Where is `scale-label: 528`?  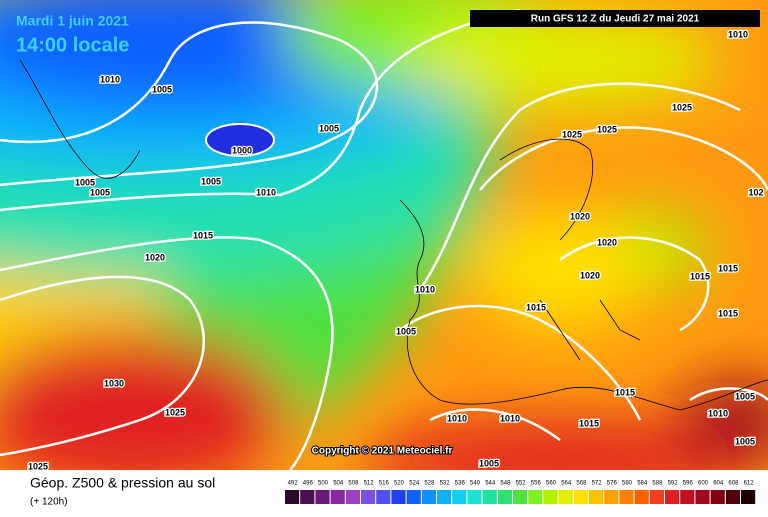
scale-label: 528 is located at coordinates (429, 484).